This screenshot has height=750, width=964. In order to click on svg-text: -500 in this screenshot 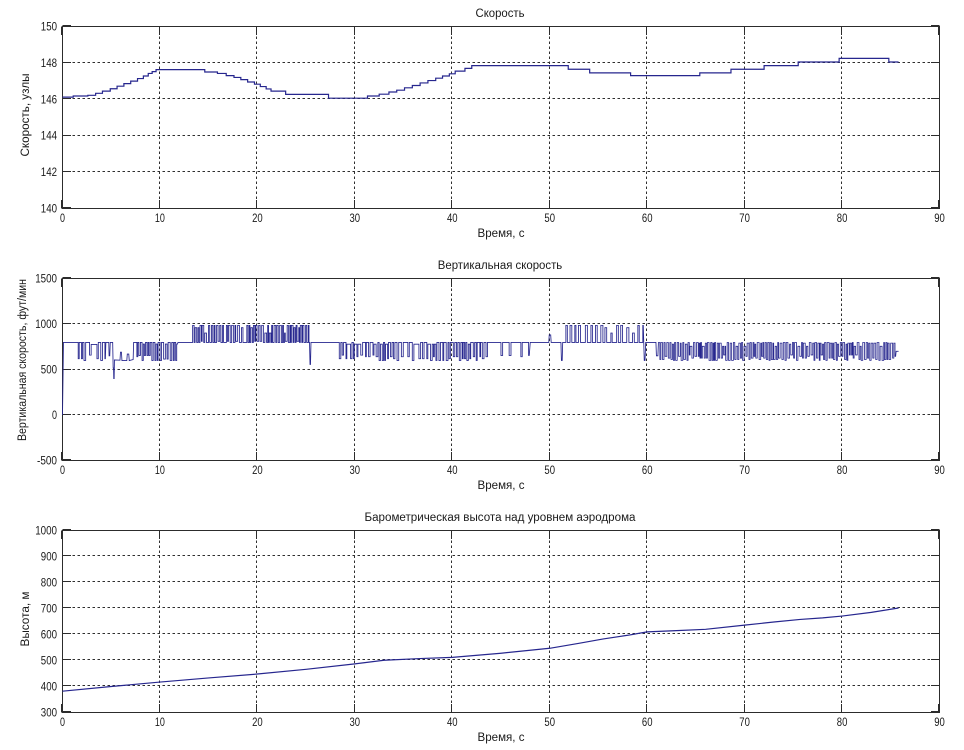, I will do `click(47, 462)`.